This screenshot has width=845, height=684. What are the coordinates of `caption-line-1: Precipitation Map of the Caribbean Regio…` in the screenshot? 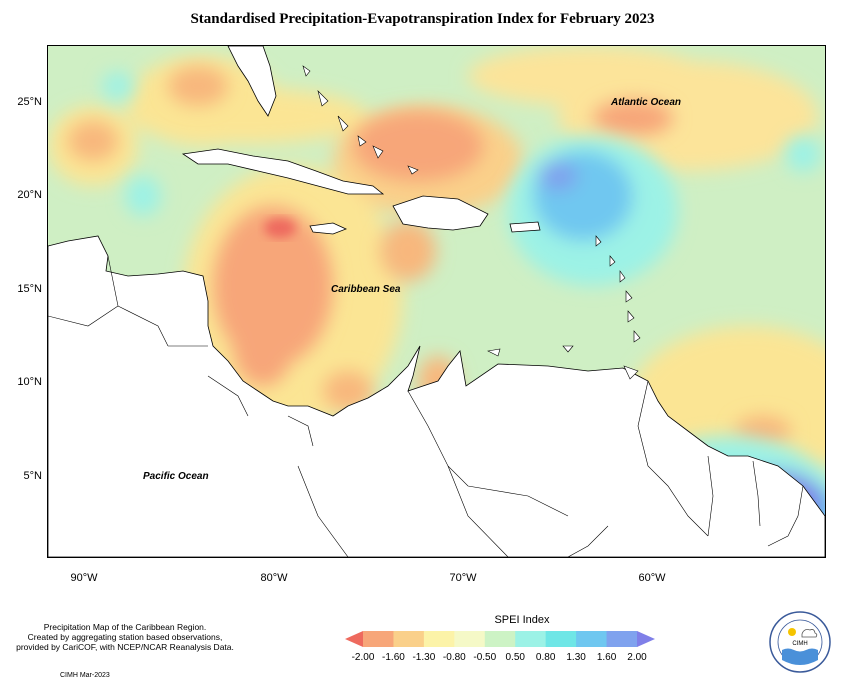 It's located at (125, 627).